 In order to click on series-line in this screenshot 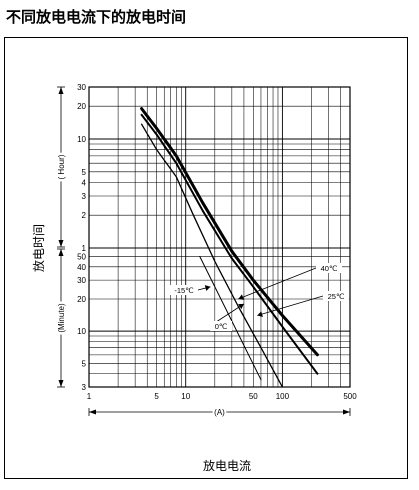, I will do `click(230, 318)`.